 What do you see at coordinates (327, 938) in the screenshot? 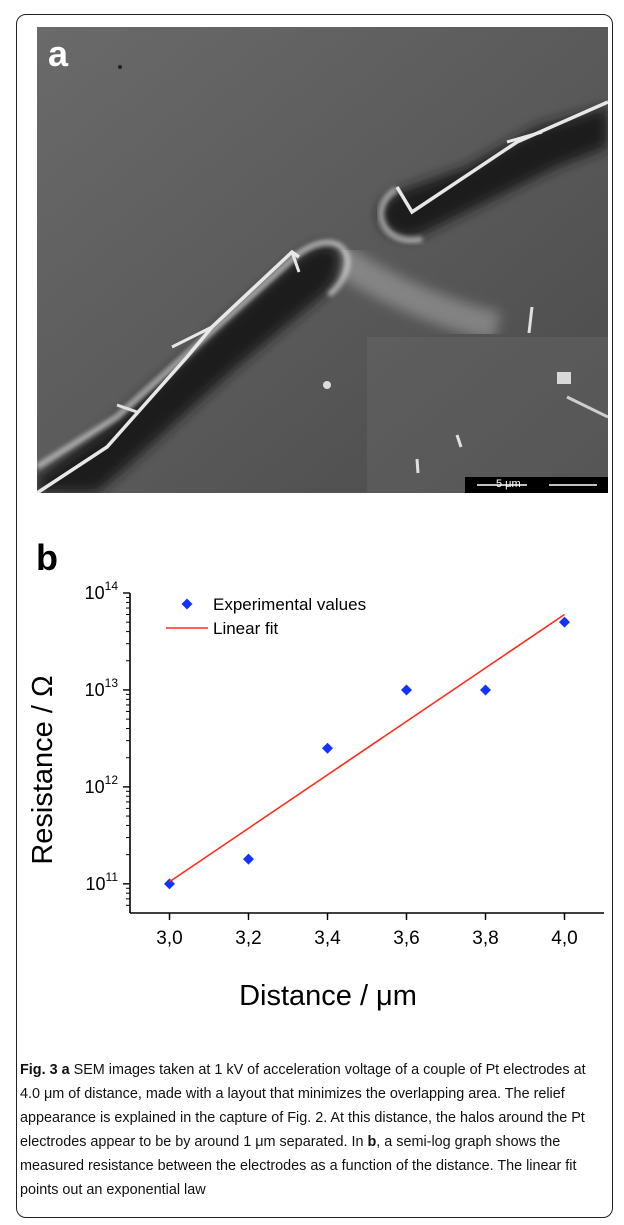
I see `x-tick-label: 3,4` at bounding box center [327, 938].